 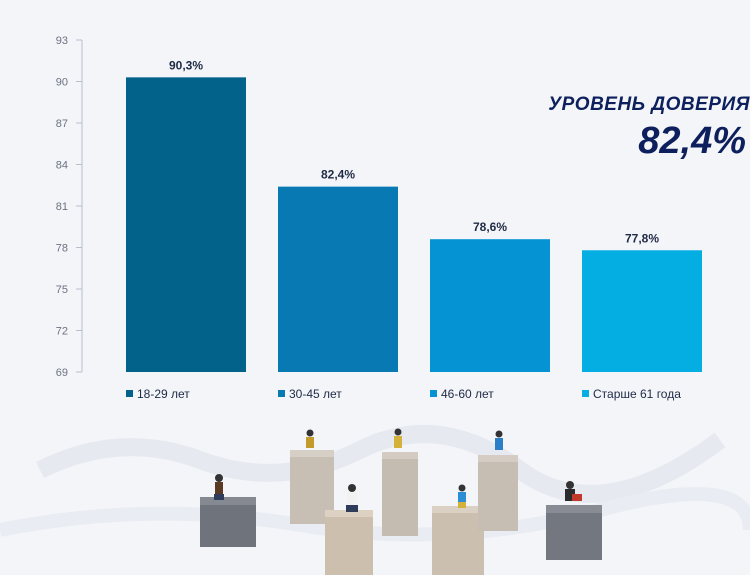 What do you see at coordinates (62, 166) in the screenshot?
I see `y-tick-label: 84` at bounding box center [62, 166].